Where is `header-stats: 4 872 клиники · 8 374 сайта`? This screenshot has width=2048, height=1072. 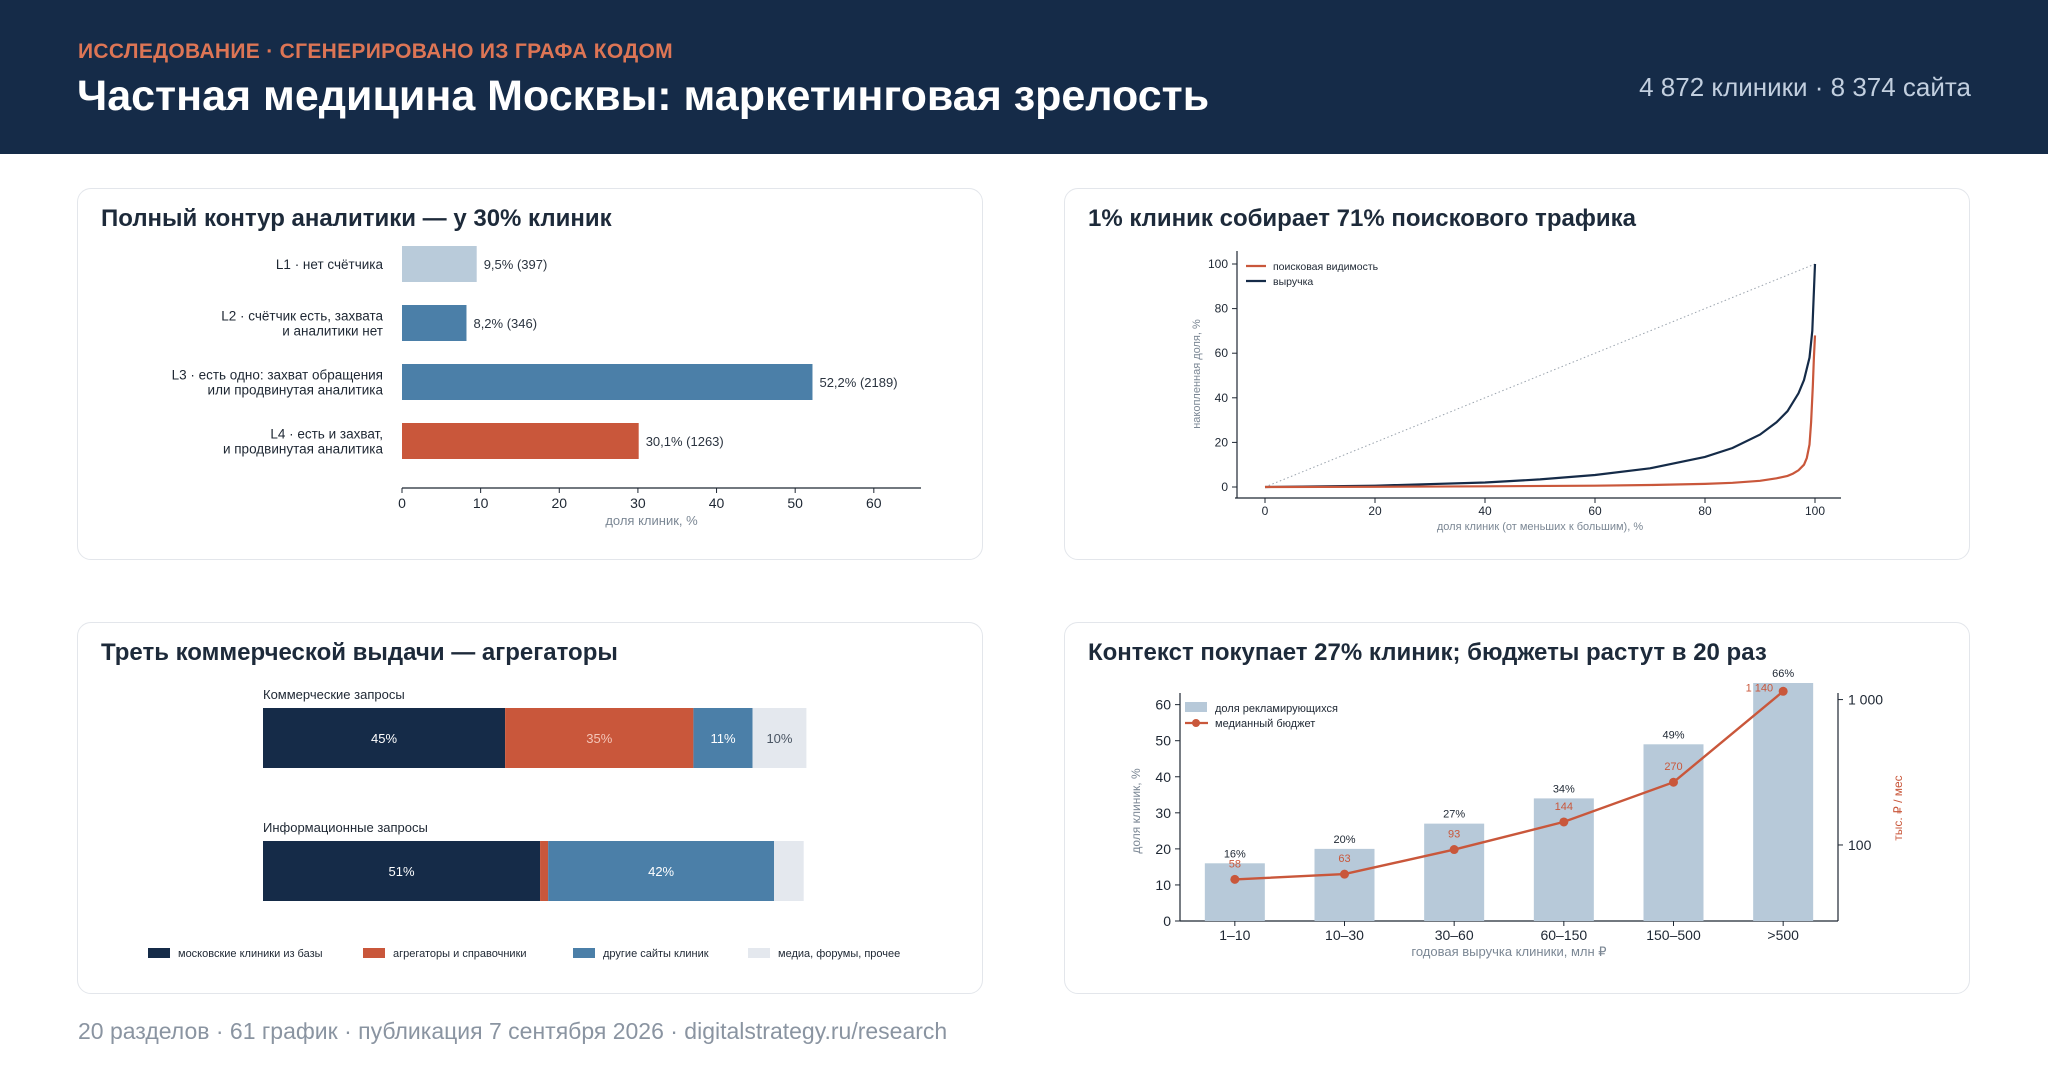 header-stats: 4 872 клиники · 8 374 сайта is located at coordinates (1805, 87).